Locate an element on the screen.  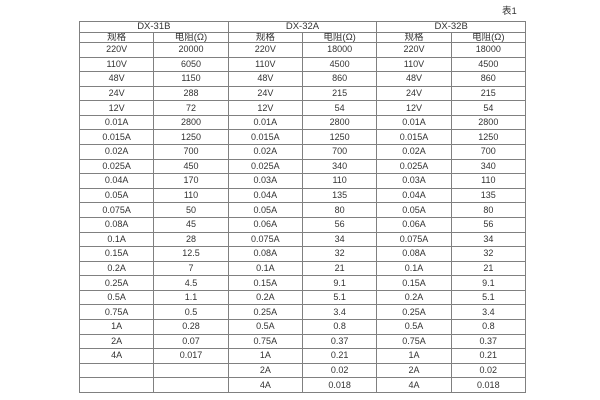
group-header-dx31b: DX-31B is located at coordinates (154, 27).